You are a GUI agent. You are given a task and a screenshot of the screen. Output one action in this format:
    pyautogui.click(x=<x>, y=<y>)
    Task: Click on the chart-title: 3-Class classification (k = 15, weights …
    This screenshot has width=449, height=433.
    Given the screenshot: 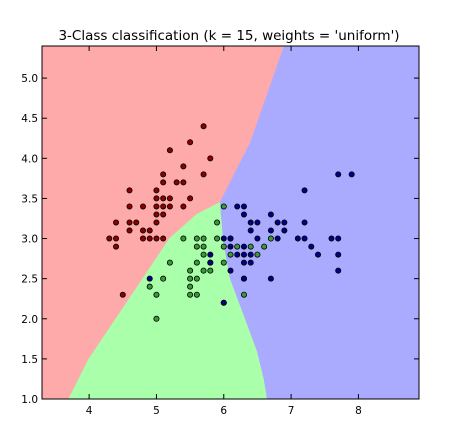 What is the action you would take?
    pyautogui.click(x=228, y=36)
    